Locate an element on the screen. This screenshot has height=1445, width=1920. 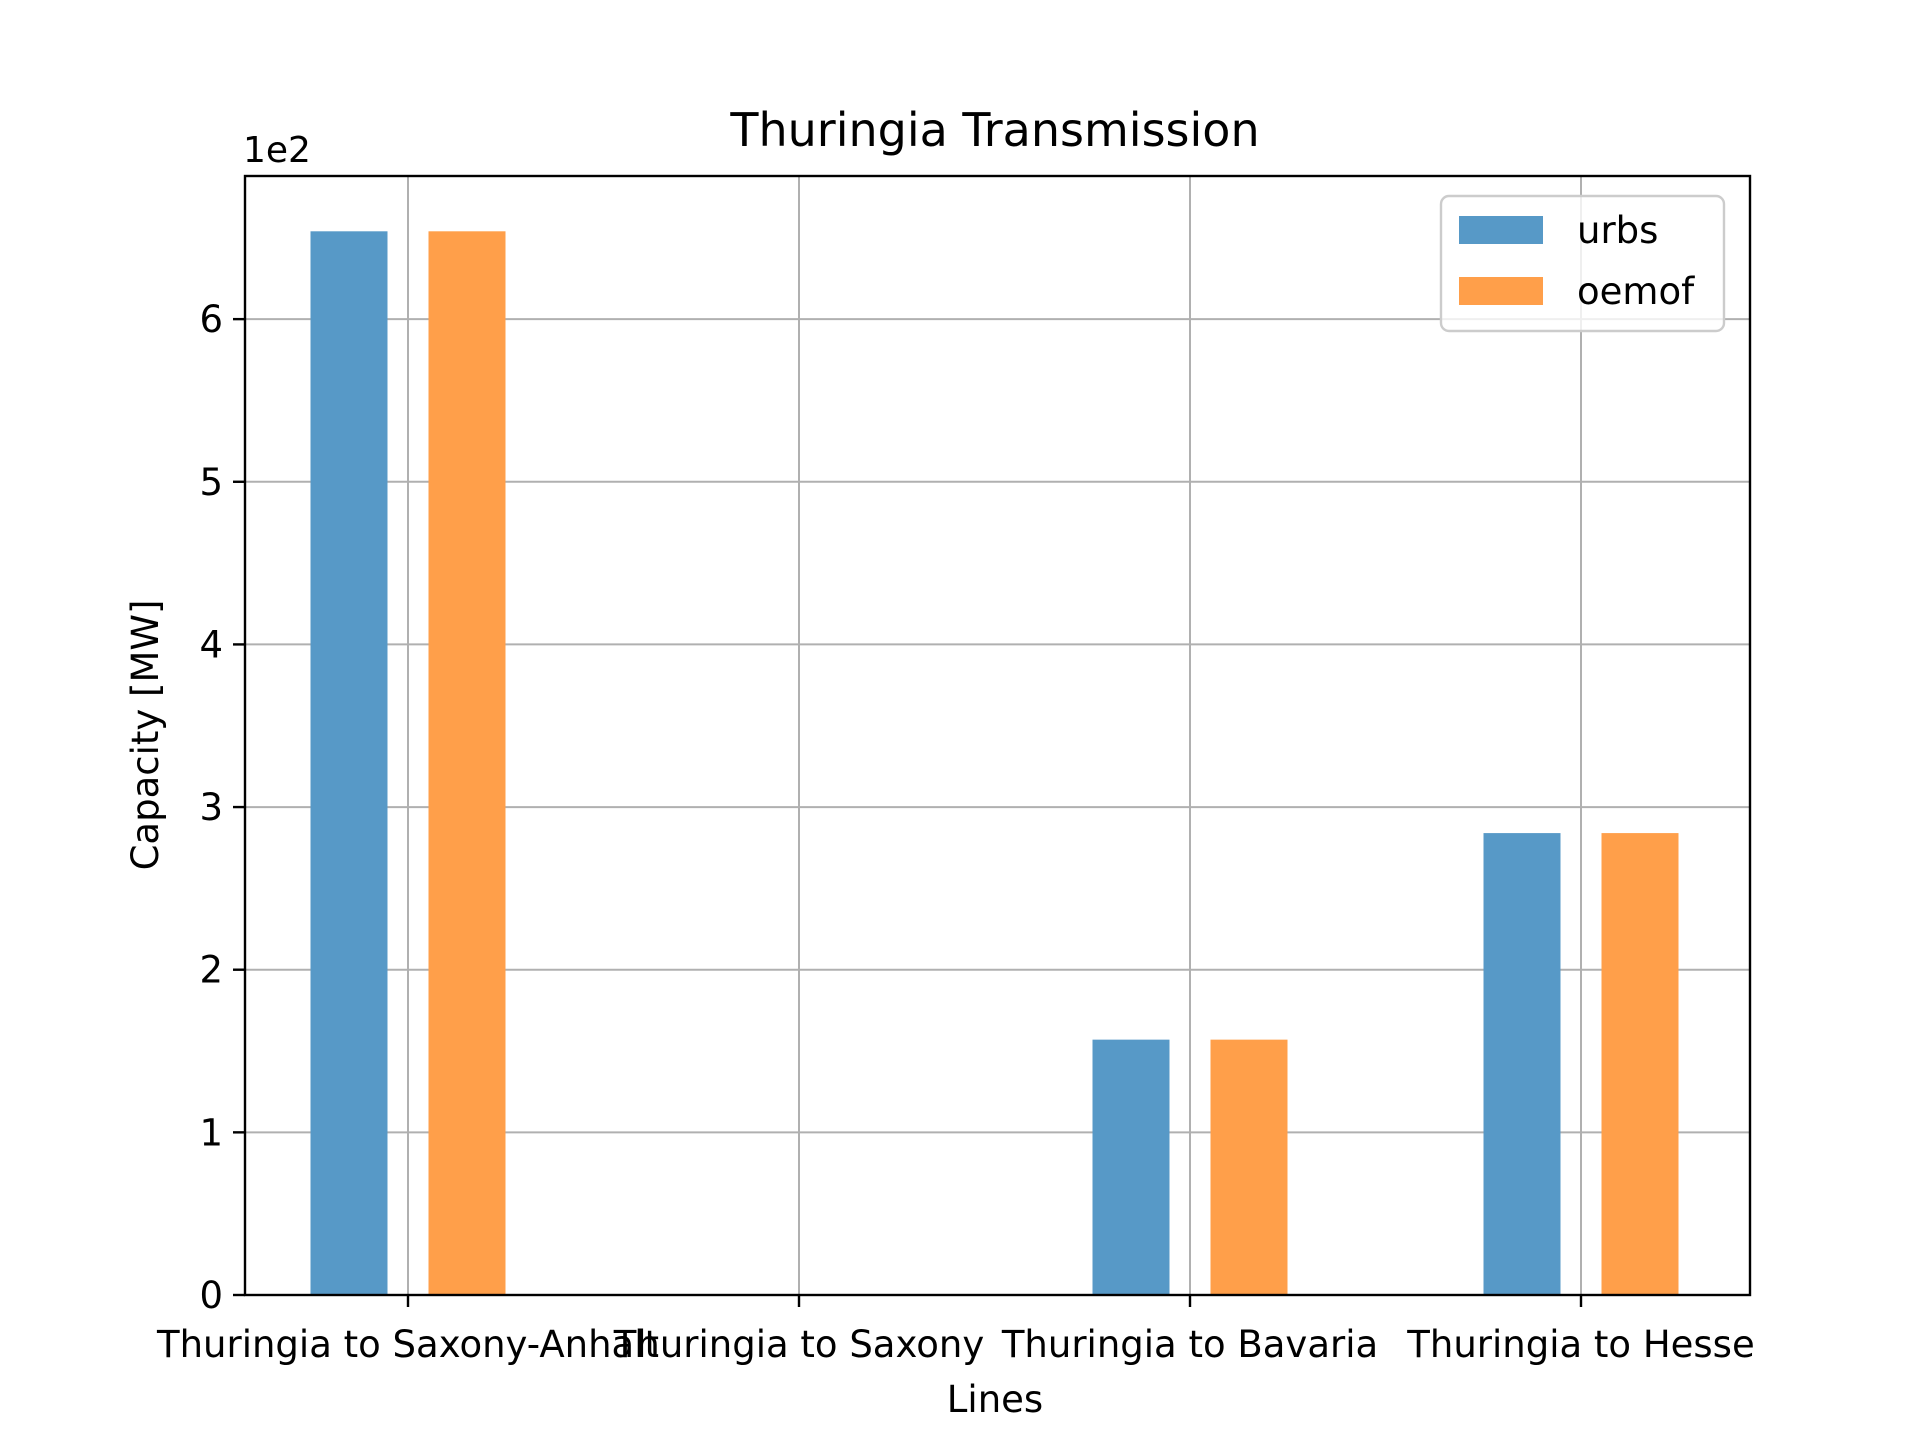
chart-title: Thuringia Transmission is located at coordinates (994, 130).